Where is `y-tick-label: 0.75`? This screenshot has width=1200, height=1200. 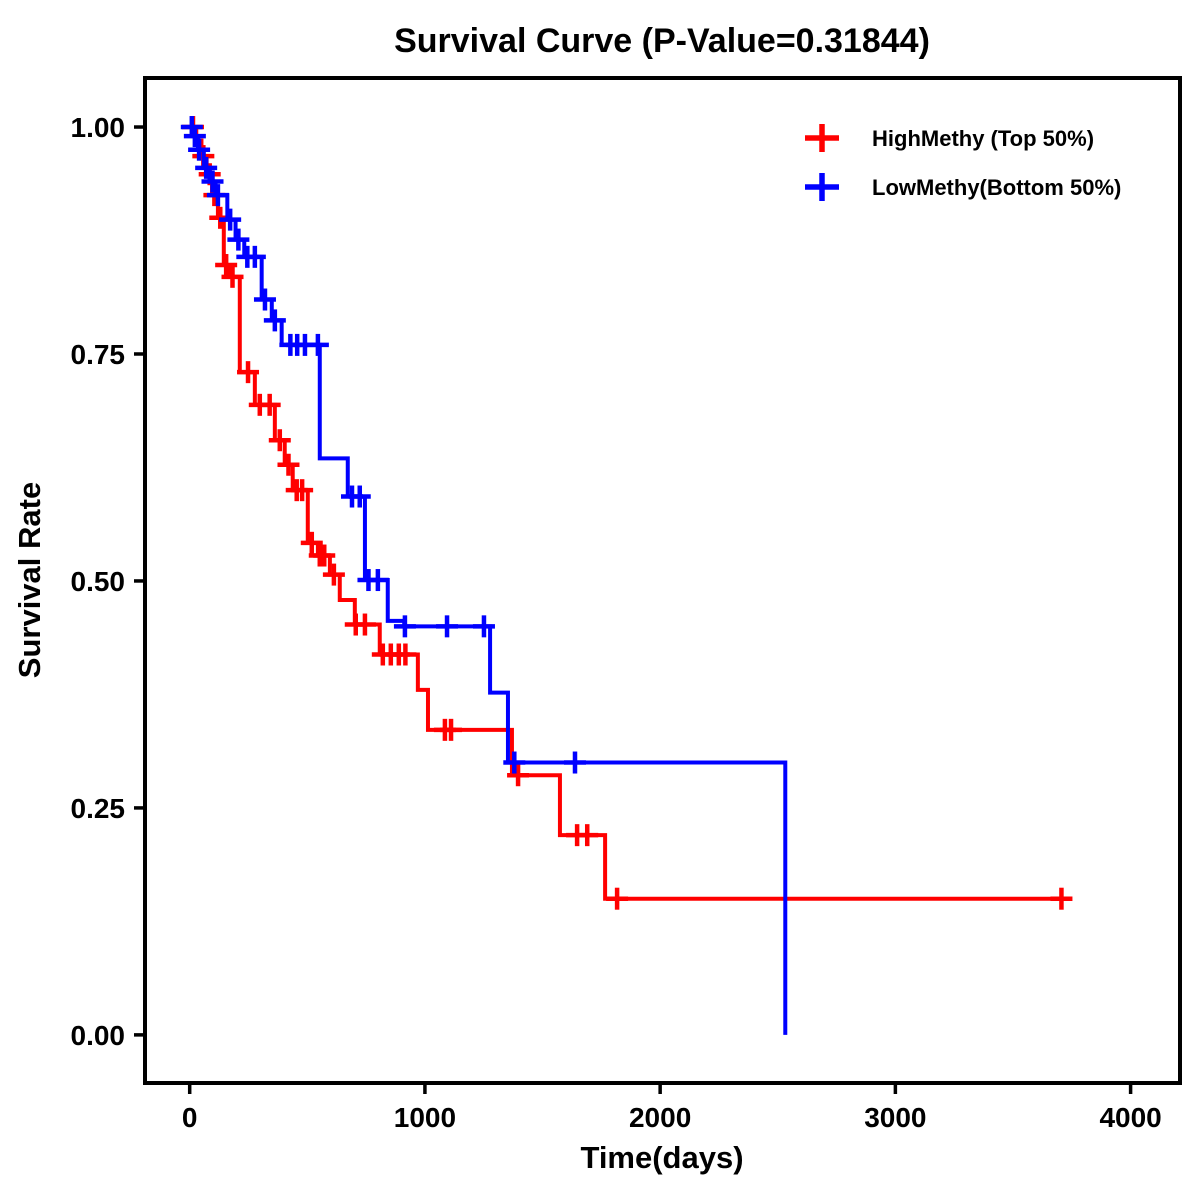 y-tick-label: 0.75 is located at coordinates (98, 354).